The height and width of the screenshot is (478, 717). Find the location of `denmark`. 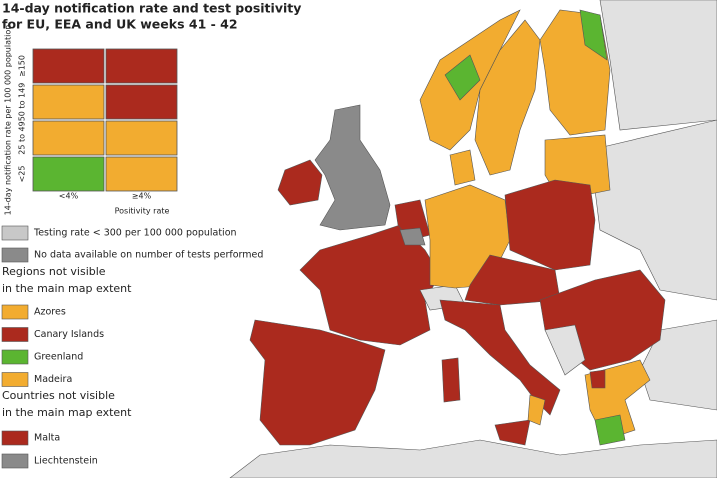

denmark is located at coordinates (462, 167).